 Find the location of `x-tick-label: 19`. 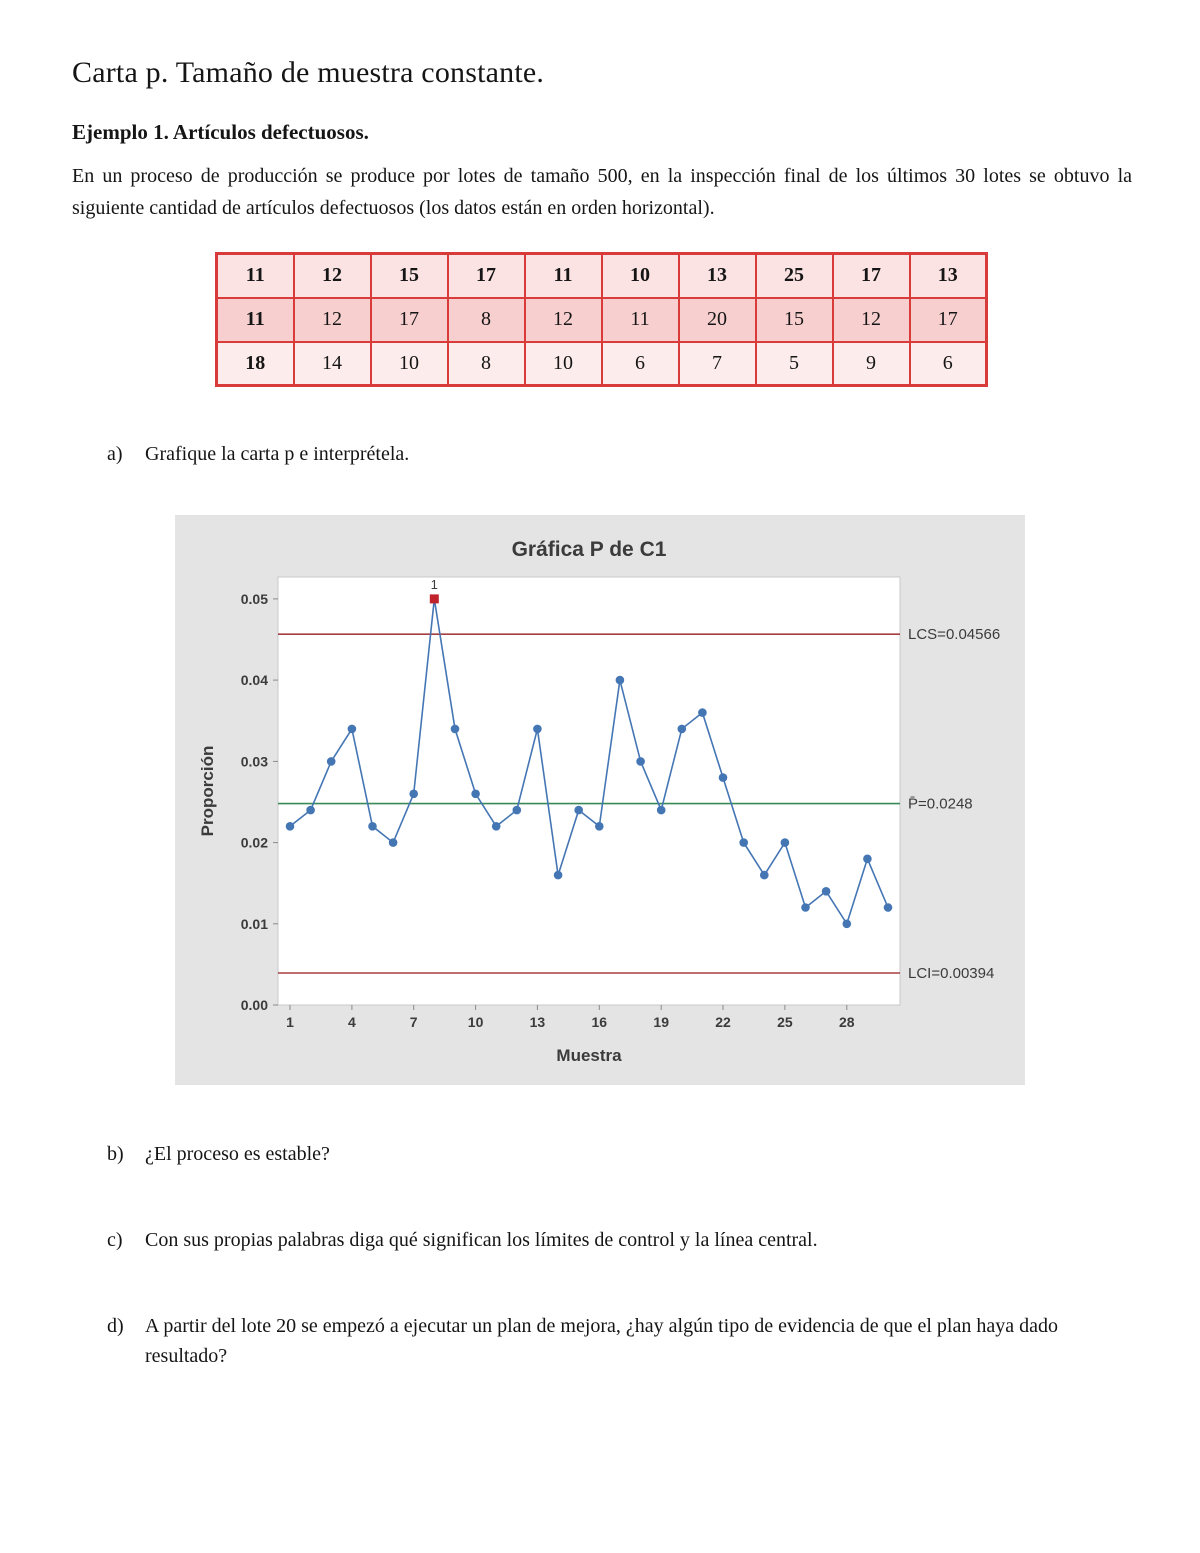

x-tick-label: 19 is located at coordinates (661, 1022).